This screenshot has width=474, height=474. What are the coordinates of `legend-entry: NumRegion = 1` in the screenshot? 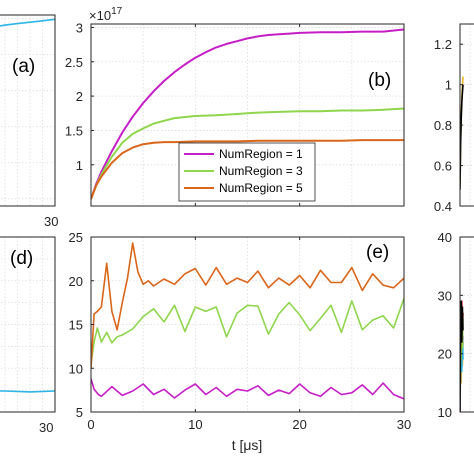 It's located at (261, 154).